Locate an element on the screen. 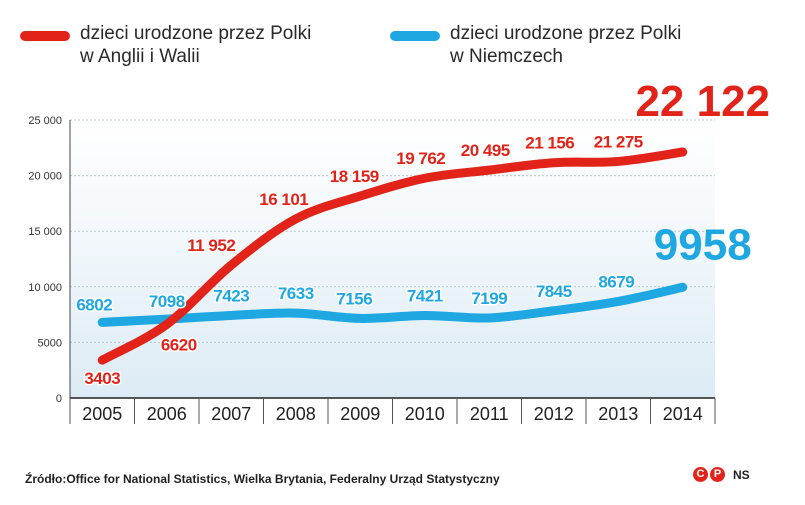  y-tick-label: 15 000 is located at coordinates (45, 232).